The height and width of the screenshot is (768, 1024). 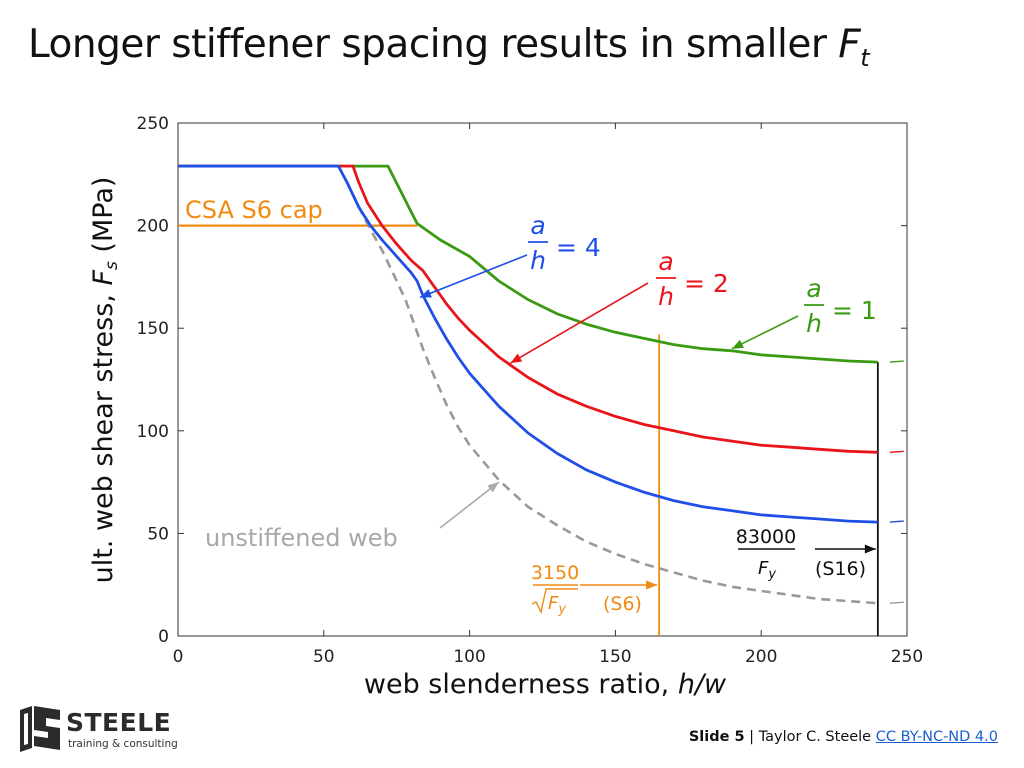 What do you see at coordinates (817, 737) in the screenshot?
I see `footer-author: Taylor C. Steele` at bounding box center [817, 737].